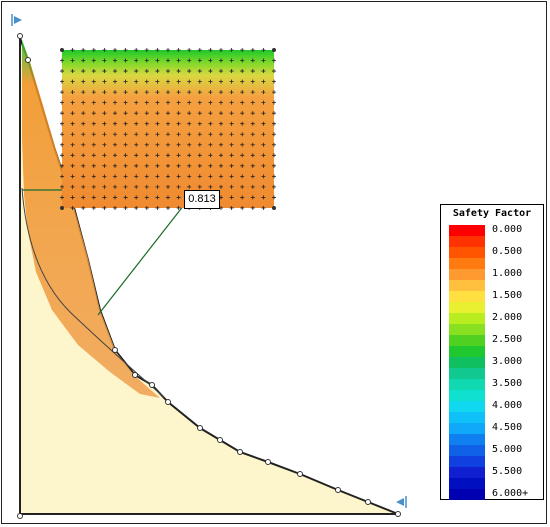 The height and width of the screenshot is (527, 550). I want to click on legend-entry: 2.500, so click(494, 341).